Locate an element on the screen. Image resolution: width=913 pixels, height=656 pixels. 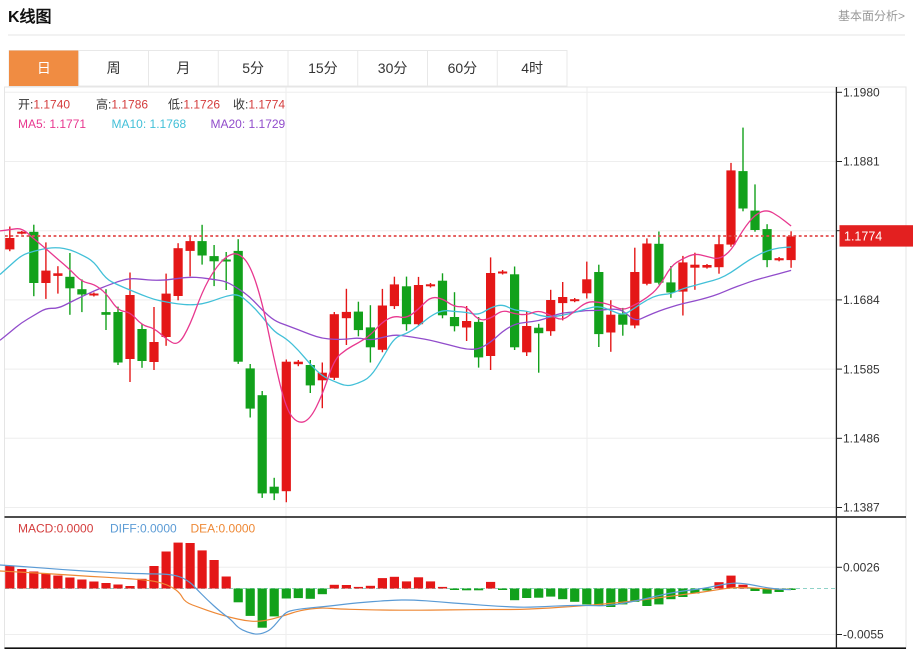
svg-text: MACD:0.0000 is located at coordinates (56, 529).